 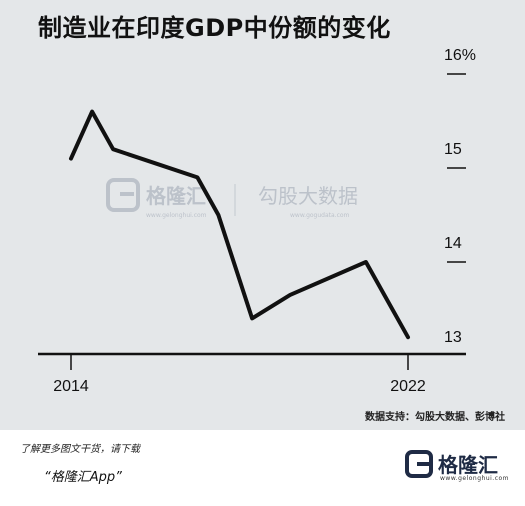 I want to click on y-tick-label: 13, so click(x=453, y=337).